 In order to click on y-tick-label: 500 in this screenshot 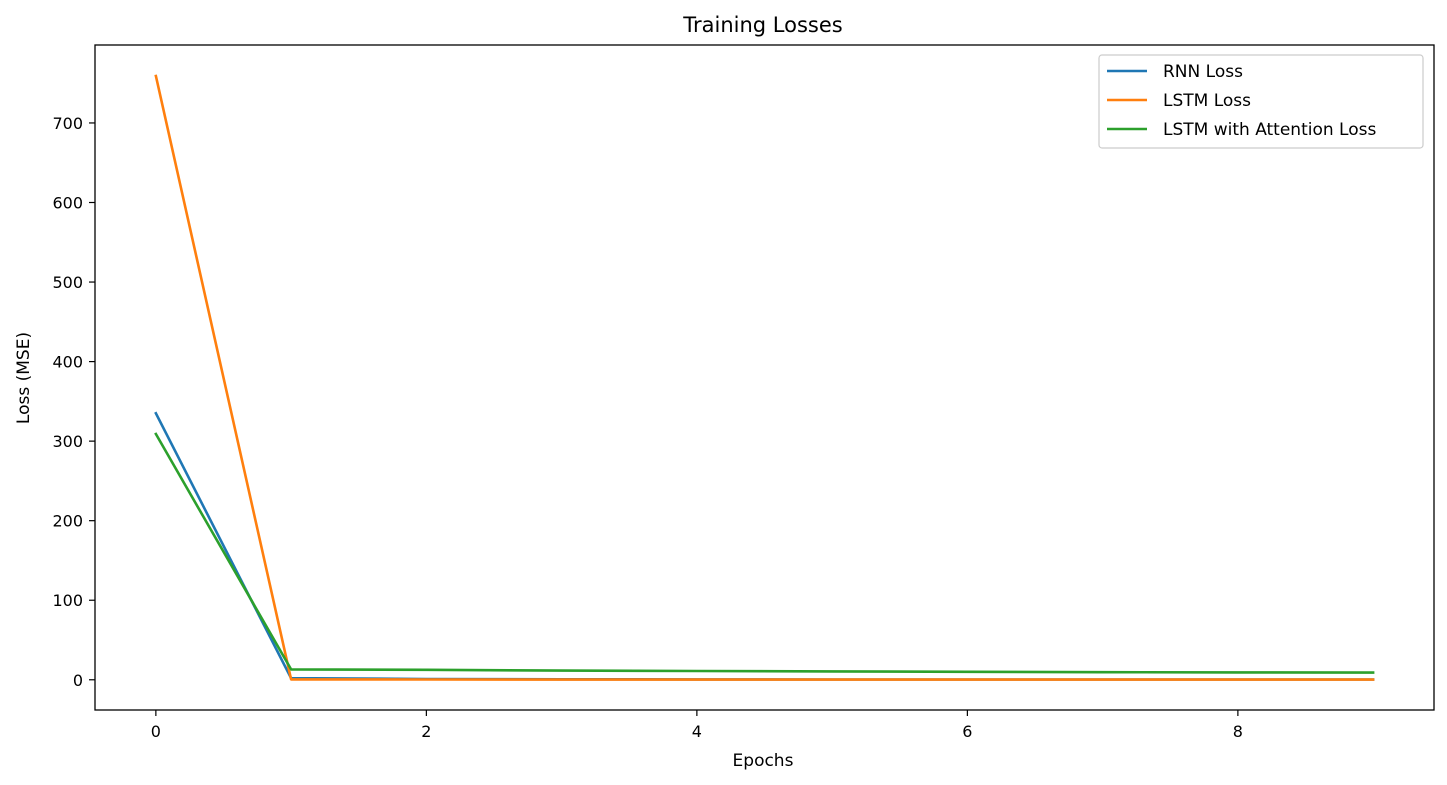, I will do `click(67, 282)`.